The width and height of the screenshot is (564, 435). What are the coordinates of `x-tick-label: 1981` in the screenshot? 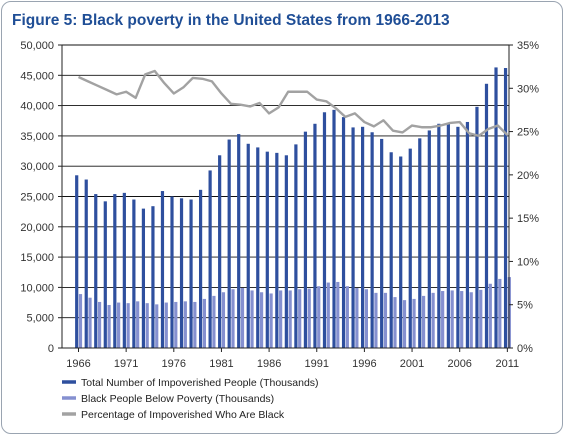 It's located at (221, 364).